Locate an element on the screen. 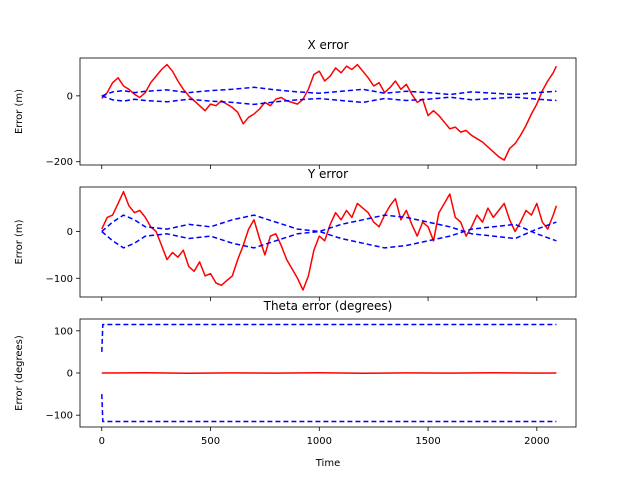 The height and width of the screenshot is (480, 640). x-tick-label: 1000 is located at coordinates (319, 441).